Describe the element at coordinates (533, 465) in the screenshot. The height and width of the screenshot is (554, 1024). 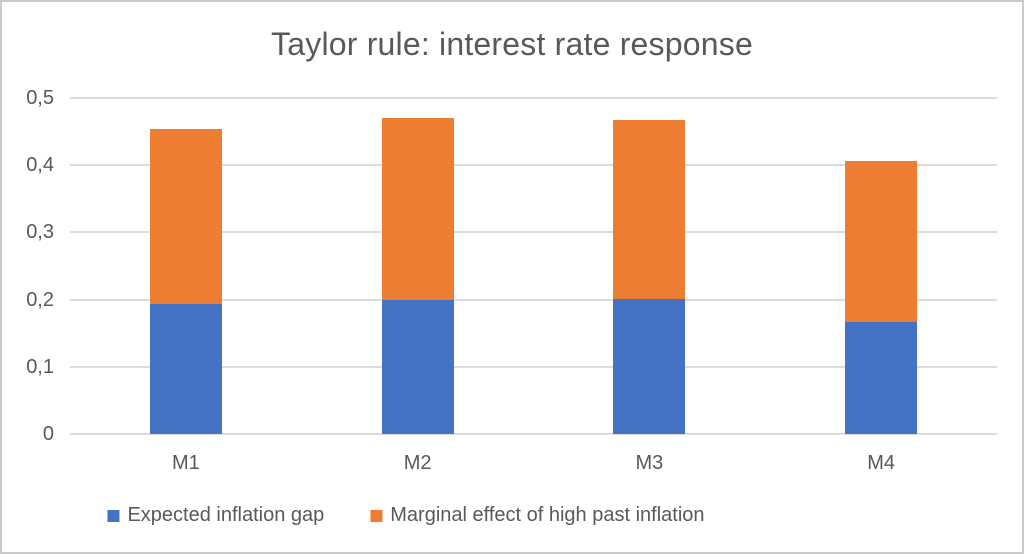
I see `x-axis-labels: M1 M2 M3 M4` at that location.